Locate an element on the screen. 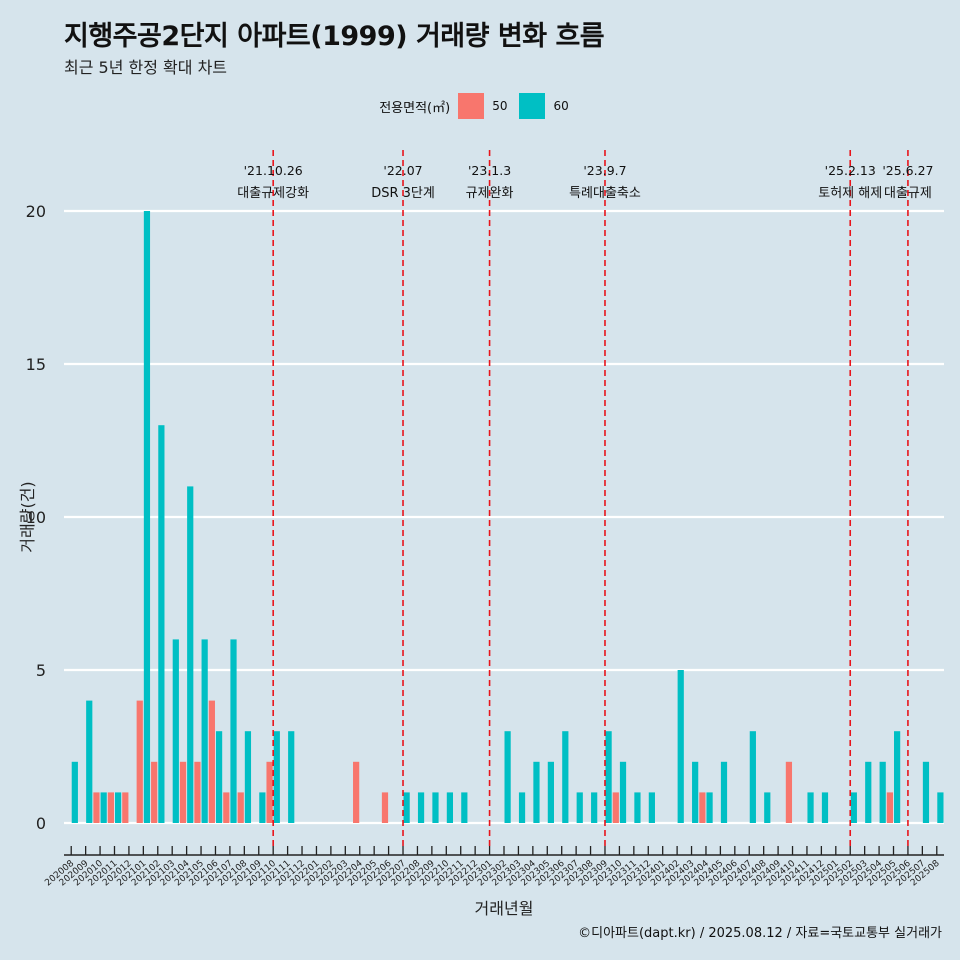 The image size is (960, 960). event-date-label: '22.07 is located at coordinates (402, 170).